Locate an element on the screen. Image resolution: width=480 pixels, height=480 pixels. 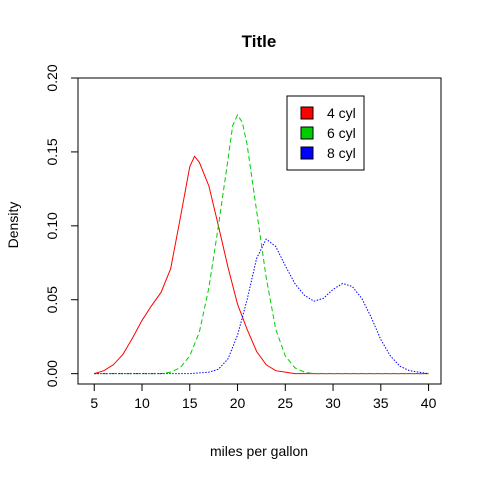
legend-label: 6 cyl is located at coordinates (341, 133).